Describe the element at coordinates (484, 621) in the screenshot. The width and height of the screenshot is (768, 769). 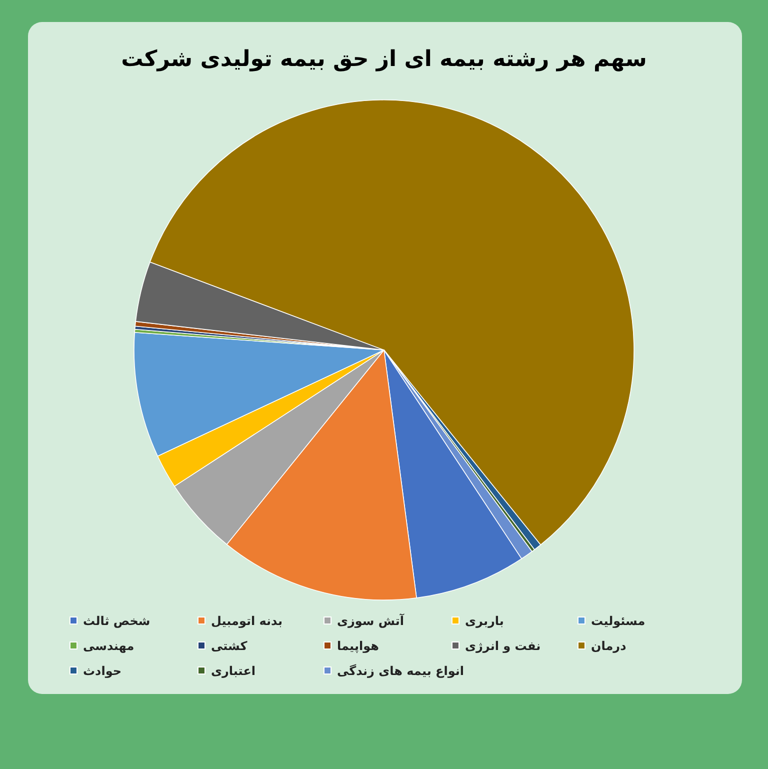
I see `legend-label: باربری` at that location.